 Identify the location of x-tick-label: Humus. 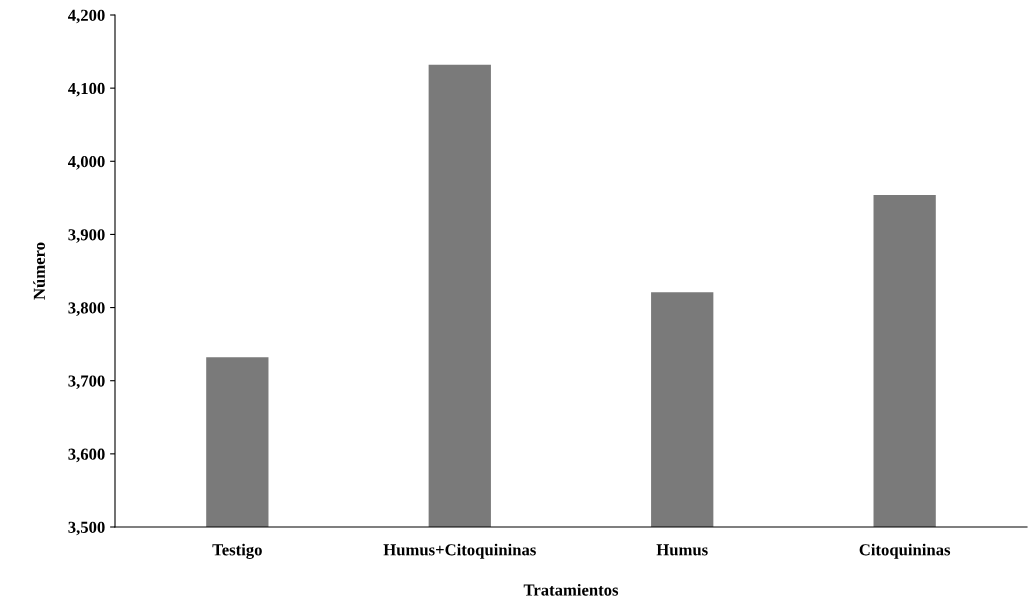
(682, 550).